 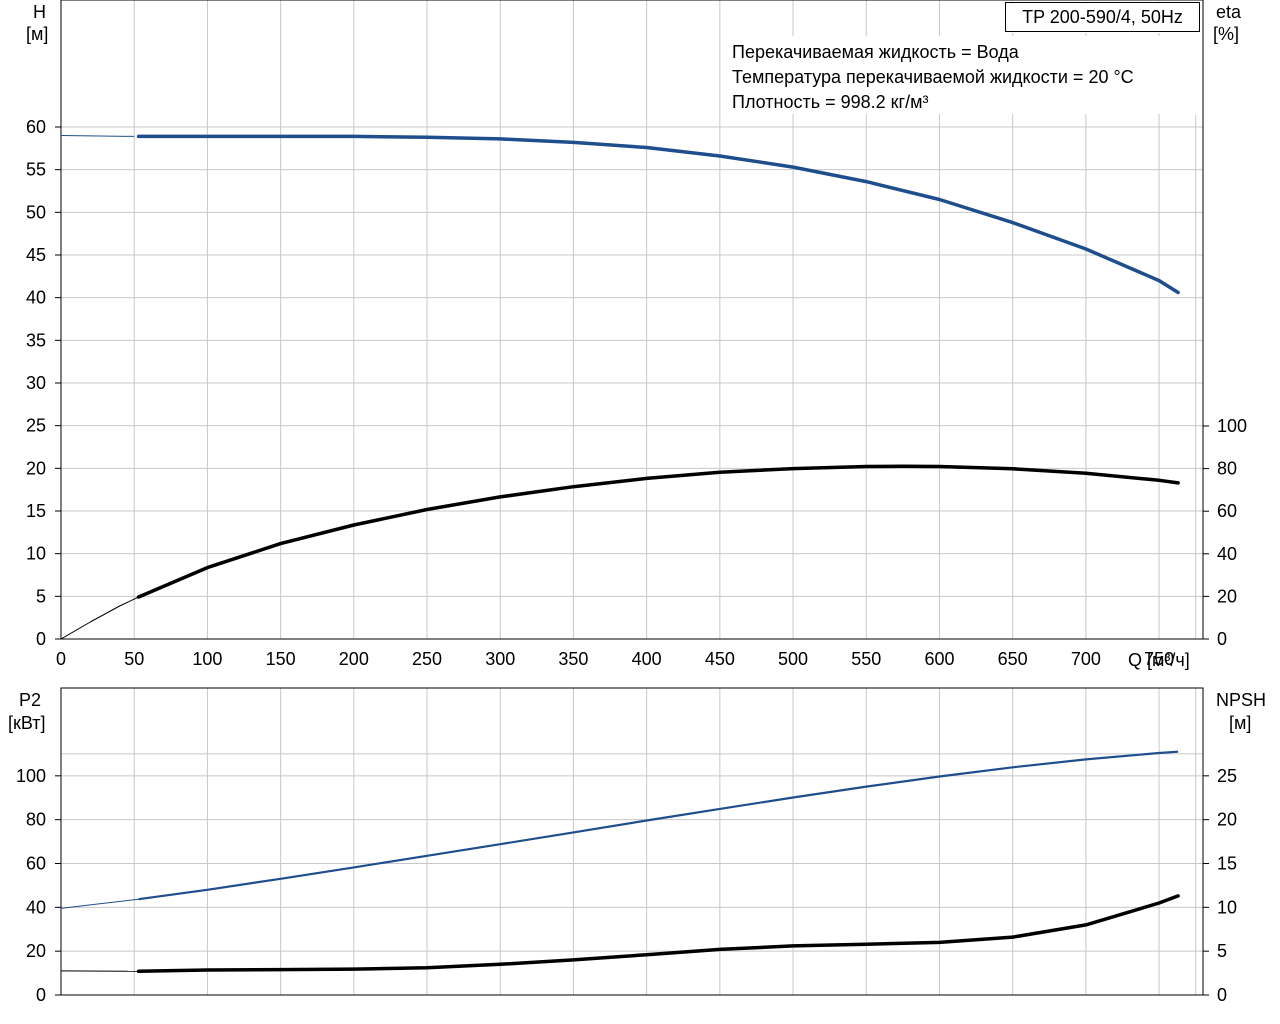 What do you see at coordinates (830, 102) in the screenshot?
I see `fluid-info-line: Плотность = 998.2 кг/м³` at bounding box center [830, 102].